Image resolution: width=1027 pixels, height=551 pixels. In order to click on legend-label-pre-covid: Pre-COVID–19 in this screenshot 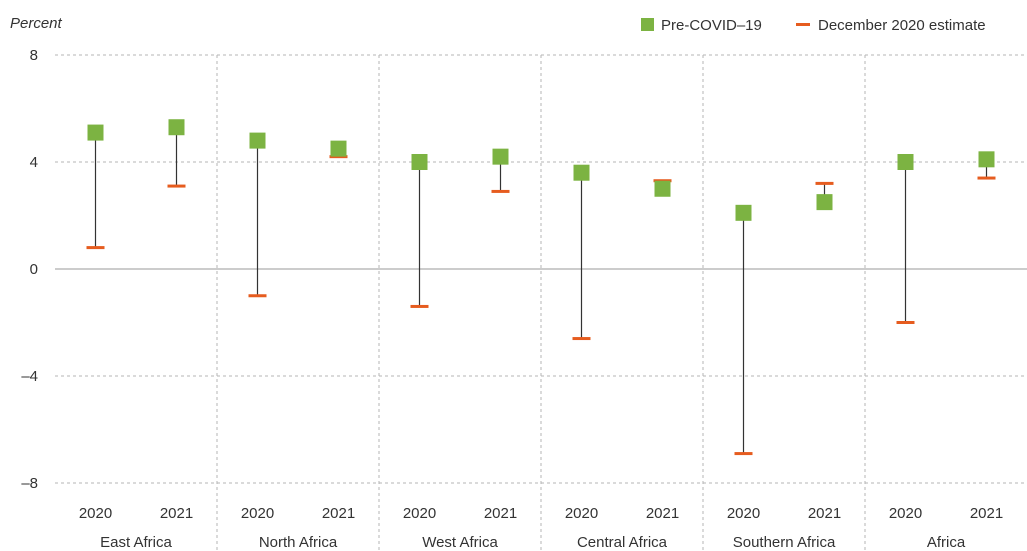, I will do `click(711, 25)`.